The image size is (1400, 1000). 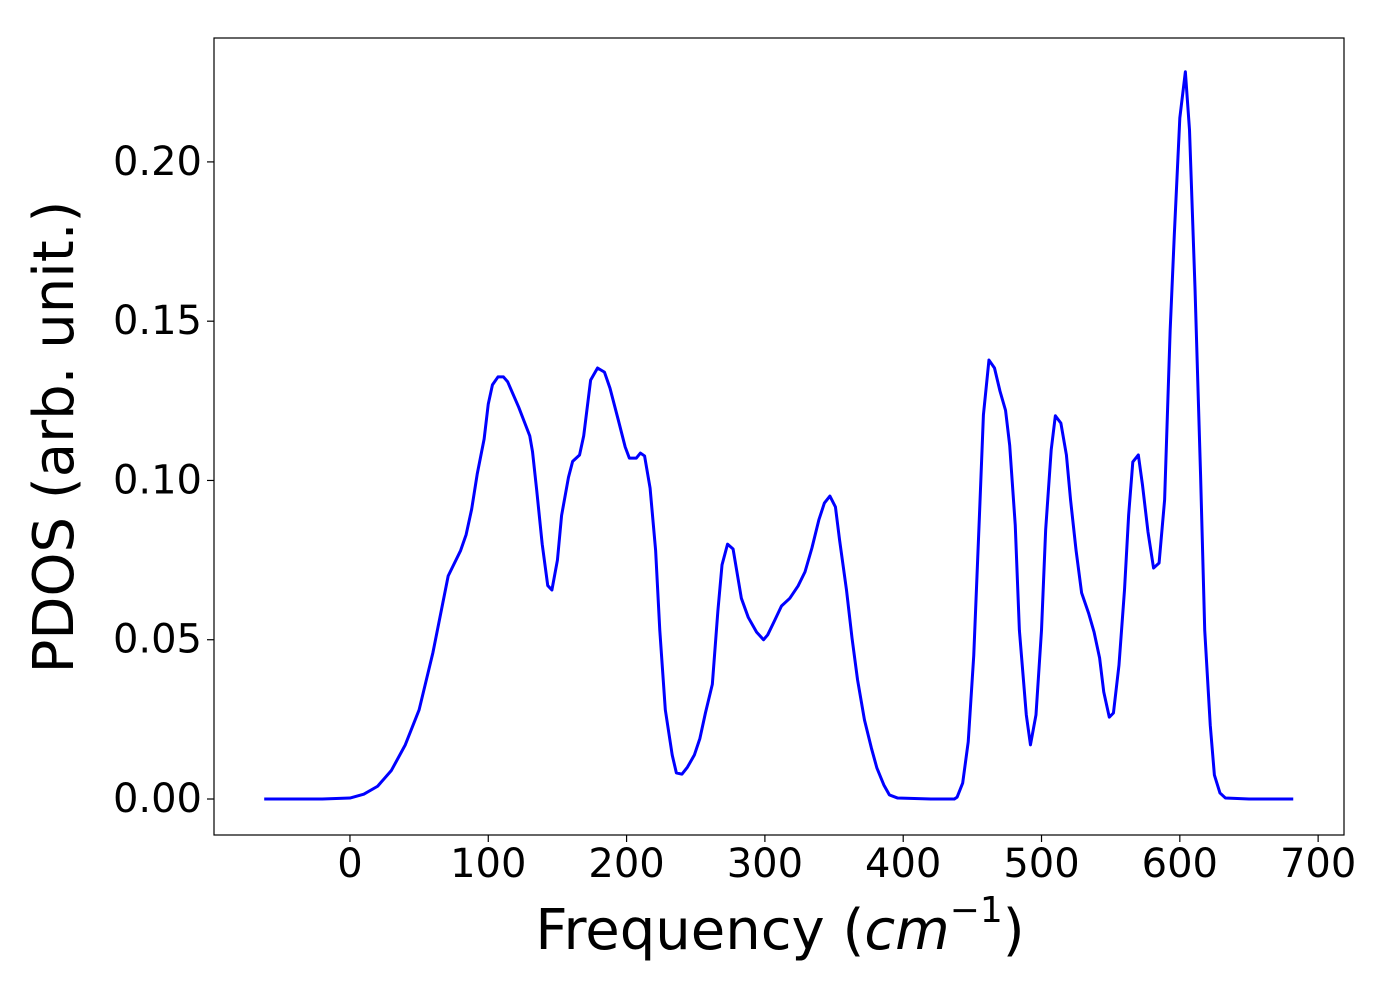 What do you see at coordinates (699, 930) in the screenshot?
I see `x-label-text: Frequency (` at bounding box center [699, 930].